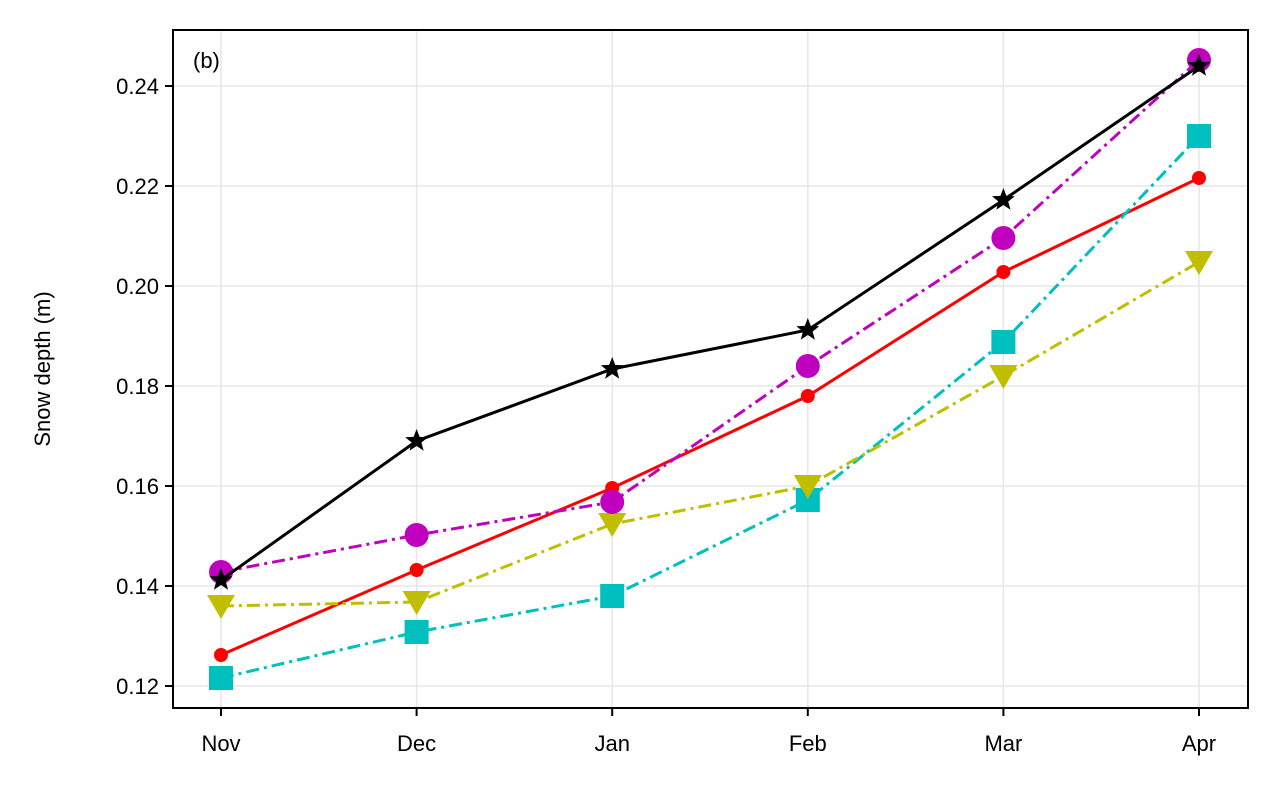 This screenshot has width=1278, height=803. What do you see at coordinates (137, 86) in the screenshot?
I see `y-tick-label: 0.24` at bounding box center [137, 86].